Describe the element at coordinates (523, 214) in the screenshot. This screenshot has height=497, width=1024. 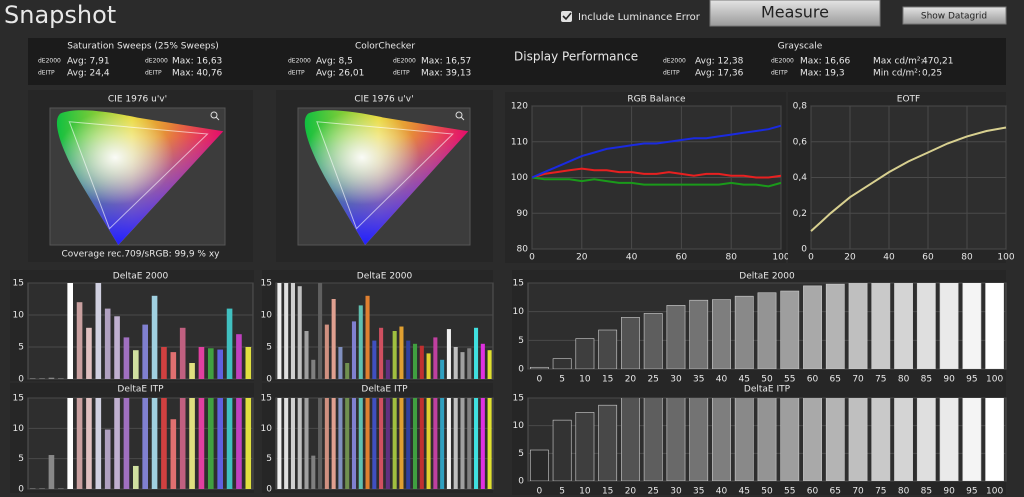
I see `y-tick-label: 90` at that location.